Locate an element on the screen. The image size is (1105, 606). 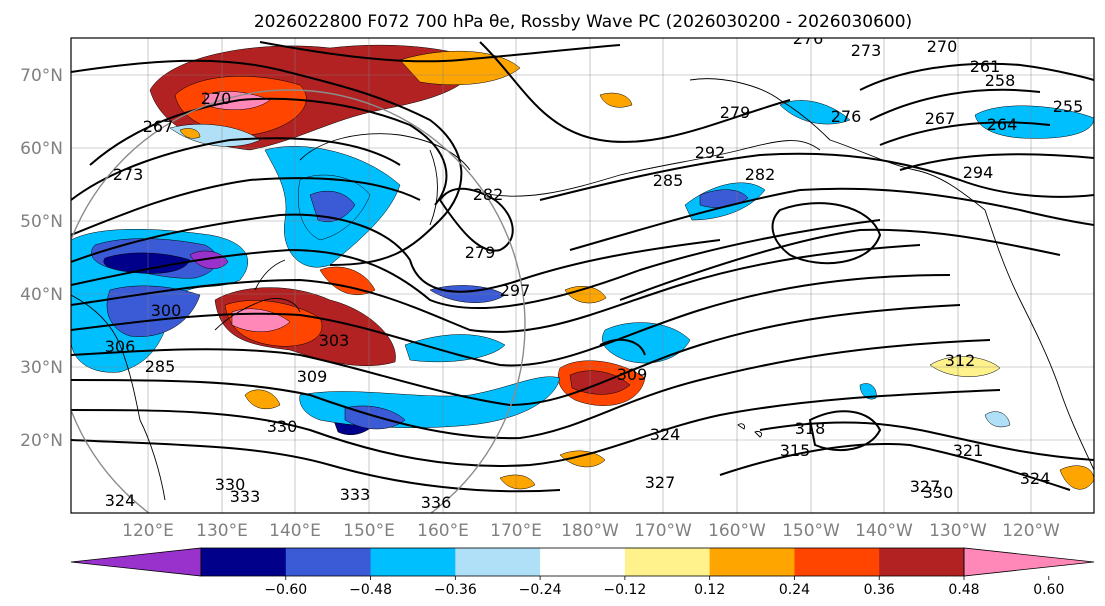
contour-label: 321 is located at coordinates (968, 450).